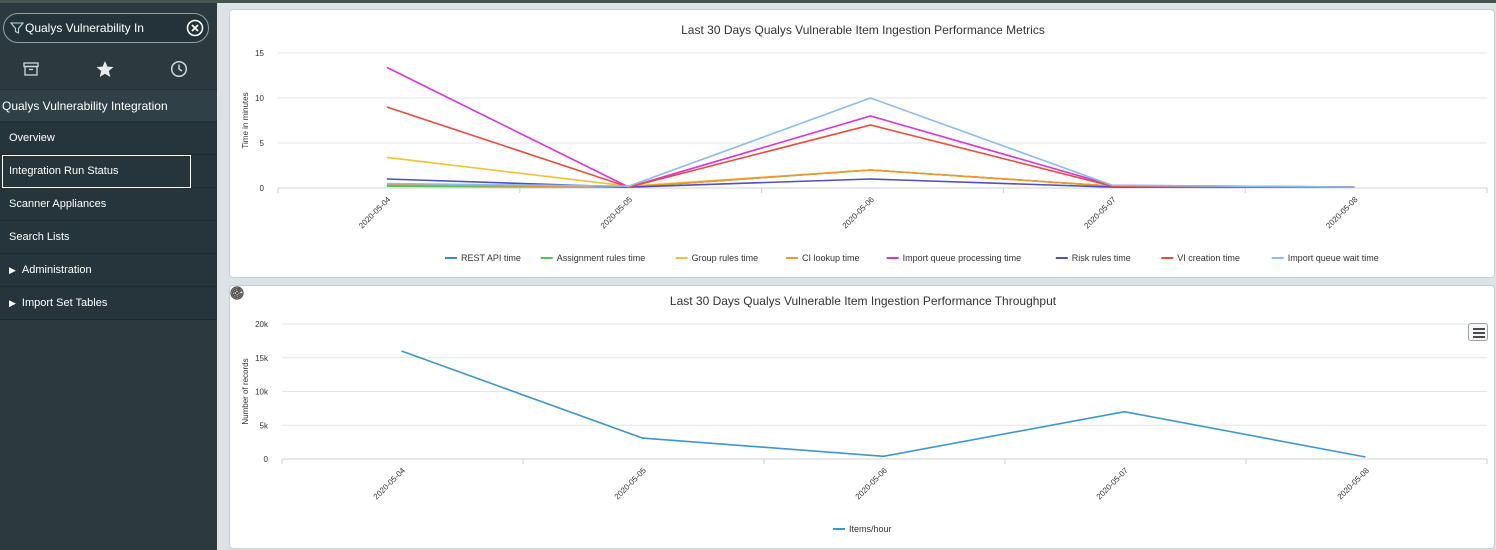 The width and height of the screenshot is (1496, 550). Describe the element at coordinates (1101, 258) in the screenshot. I see `legend-label: Risk rules time` at that location.